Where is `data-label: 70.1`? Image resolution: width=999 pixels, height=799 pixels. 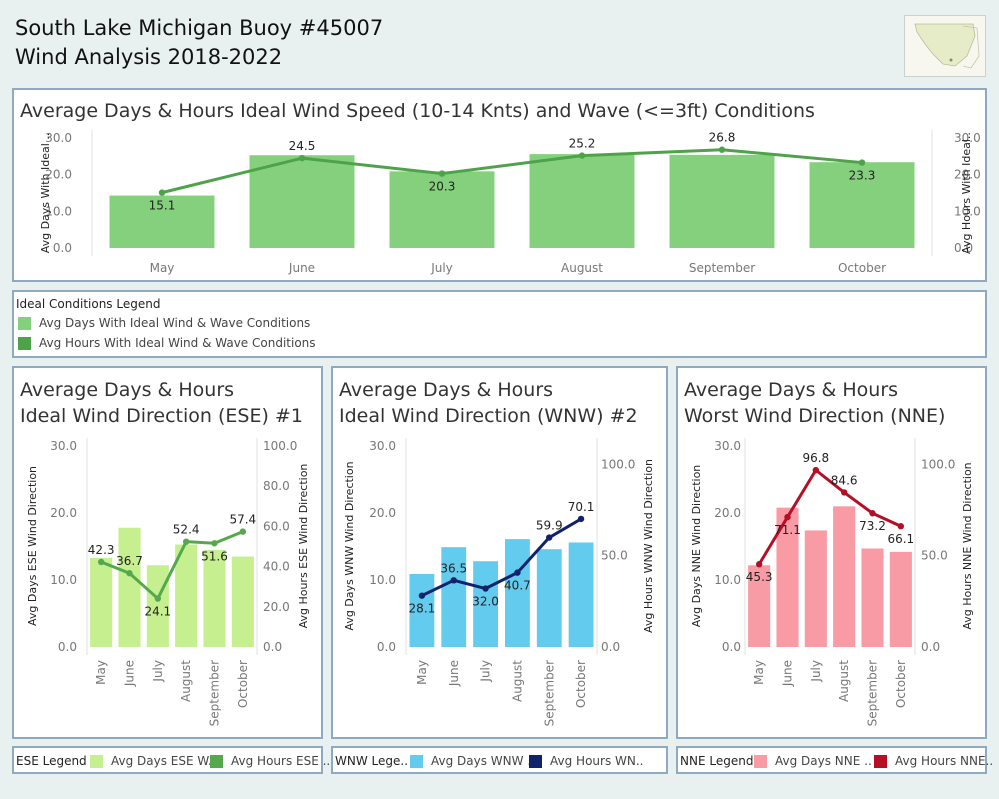 data-label: 70.1 is located at coordinates (581, 507).